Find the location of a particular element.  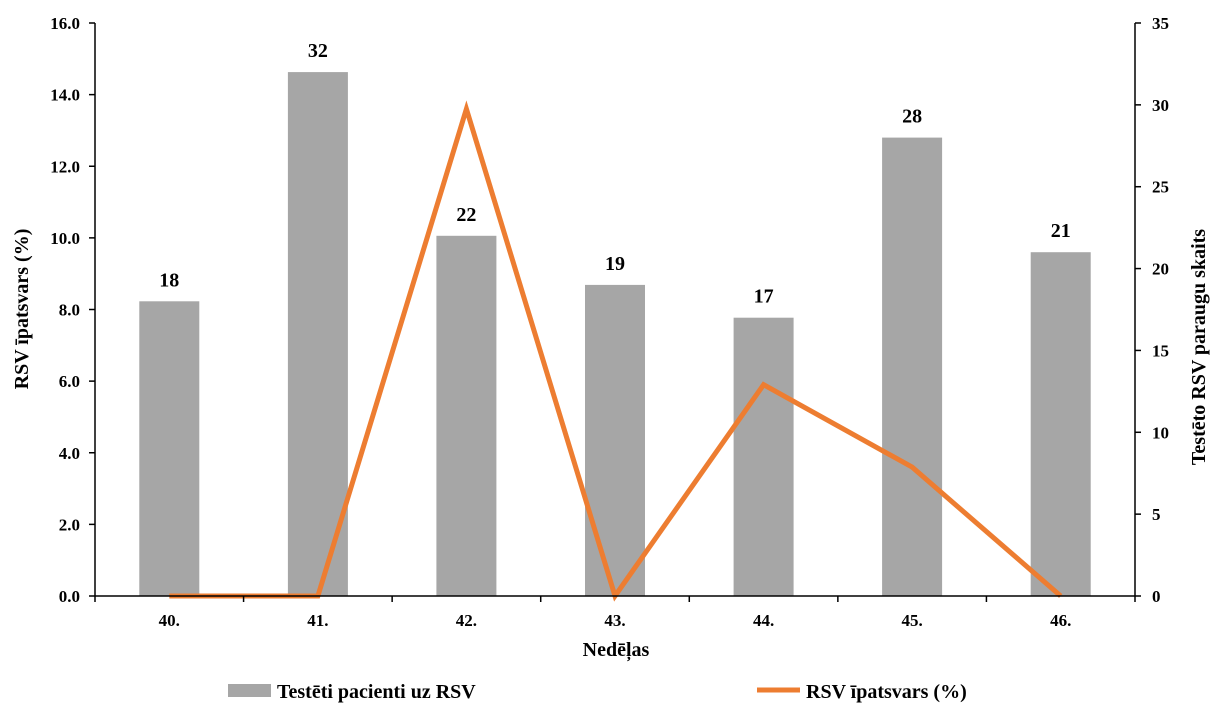

y-left-tick-label: 16.0 is located at coordinates (65, 23).